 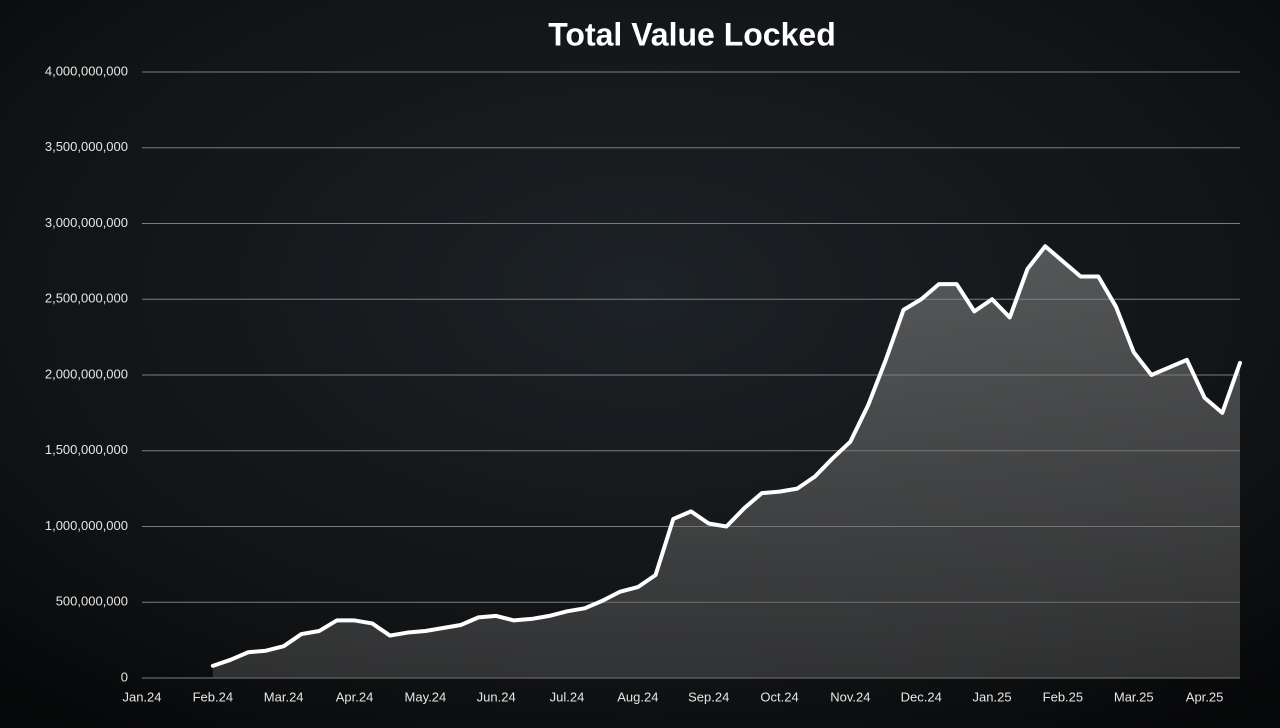 I want to click on y-tick-label: 0, so click(x=124, y=676).